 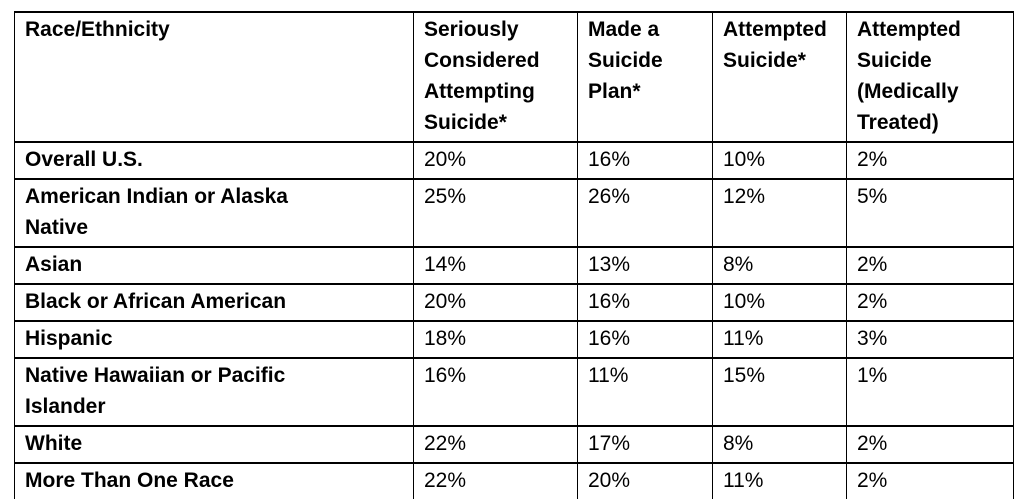 I want to click on column-header-made-plan: Made a Suicide Plan*, so click(x=645, y=77).